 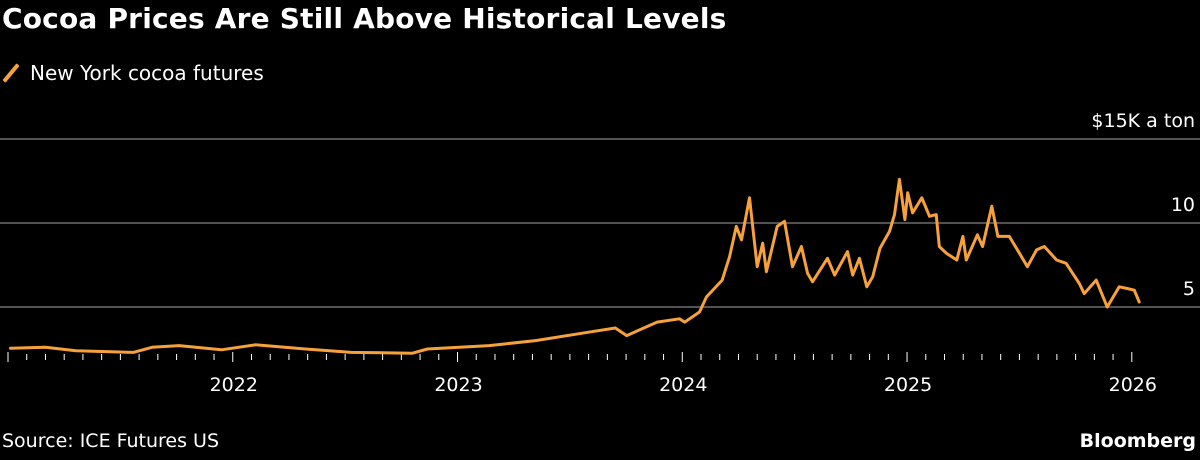 I want to click on y-tick-label: $15K a ton, so click(x=1143, y=121).